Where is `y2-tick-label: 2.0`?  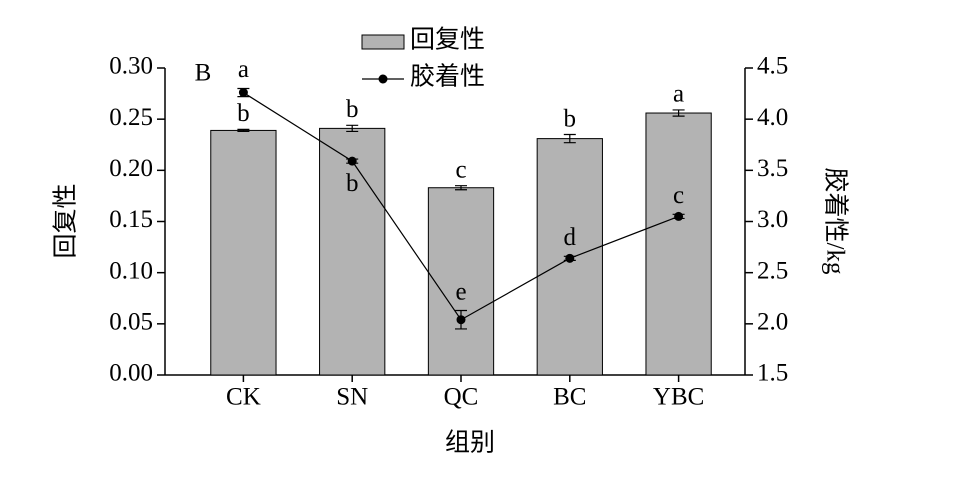 y2-tick-label: 2.0 is located at coordinates (772, 322).